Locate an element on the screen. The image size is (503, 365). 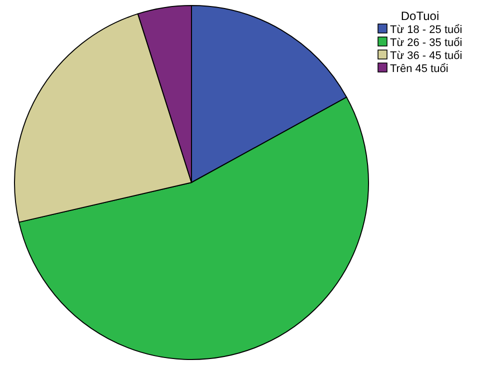
legend-label: Từ 26 - 35 tuổi is located at coordinates (426, 43).